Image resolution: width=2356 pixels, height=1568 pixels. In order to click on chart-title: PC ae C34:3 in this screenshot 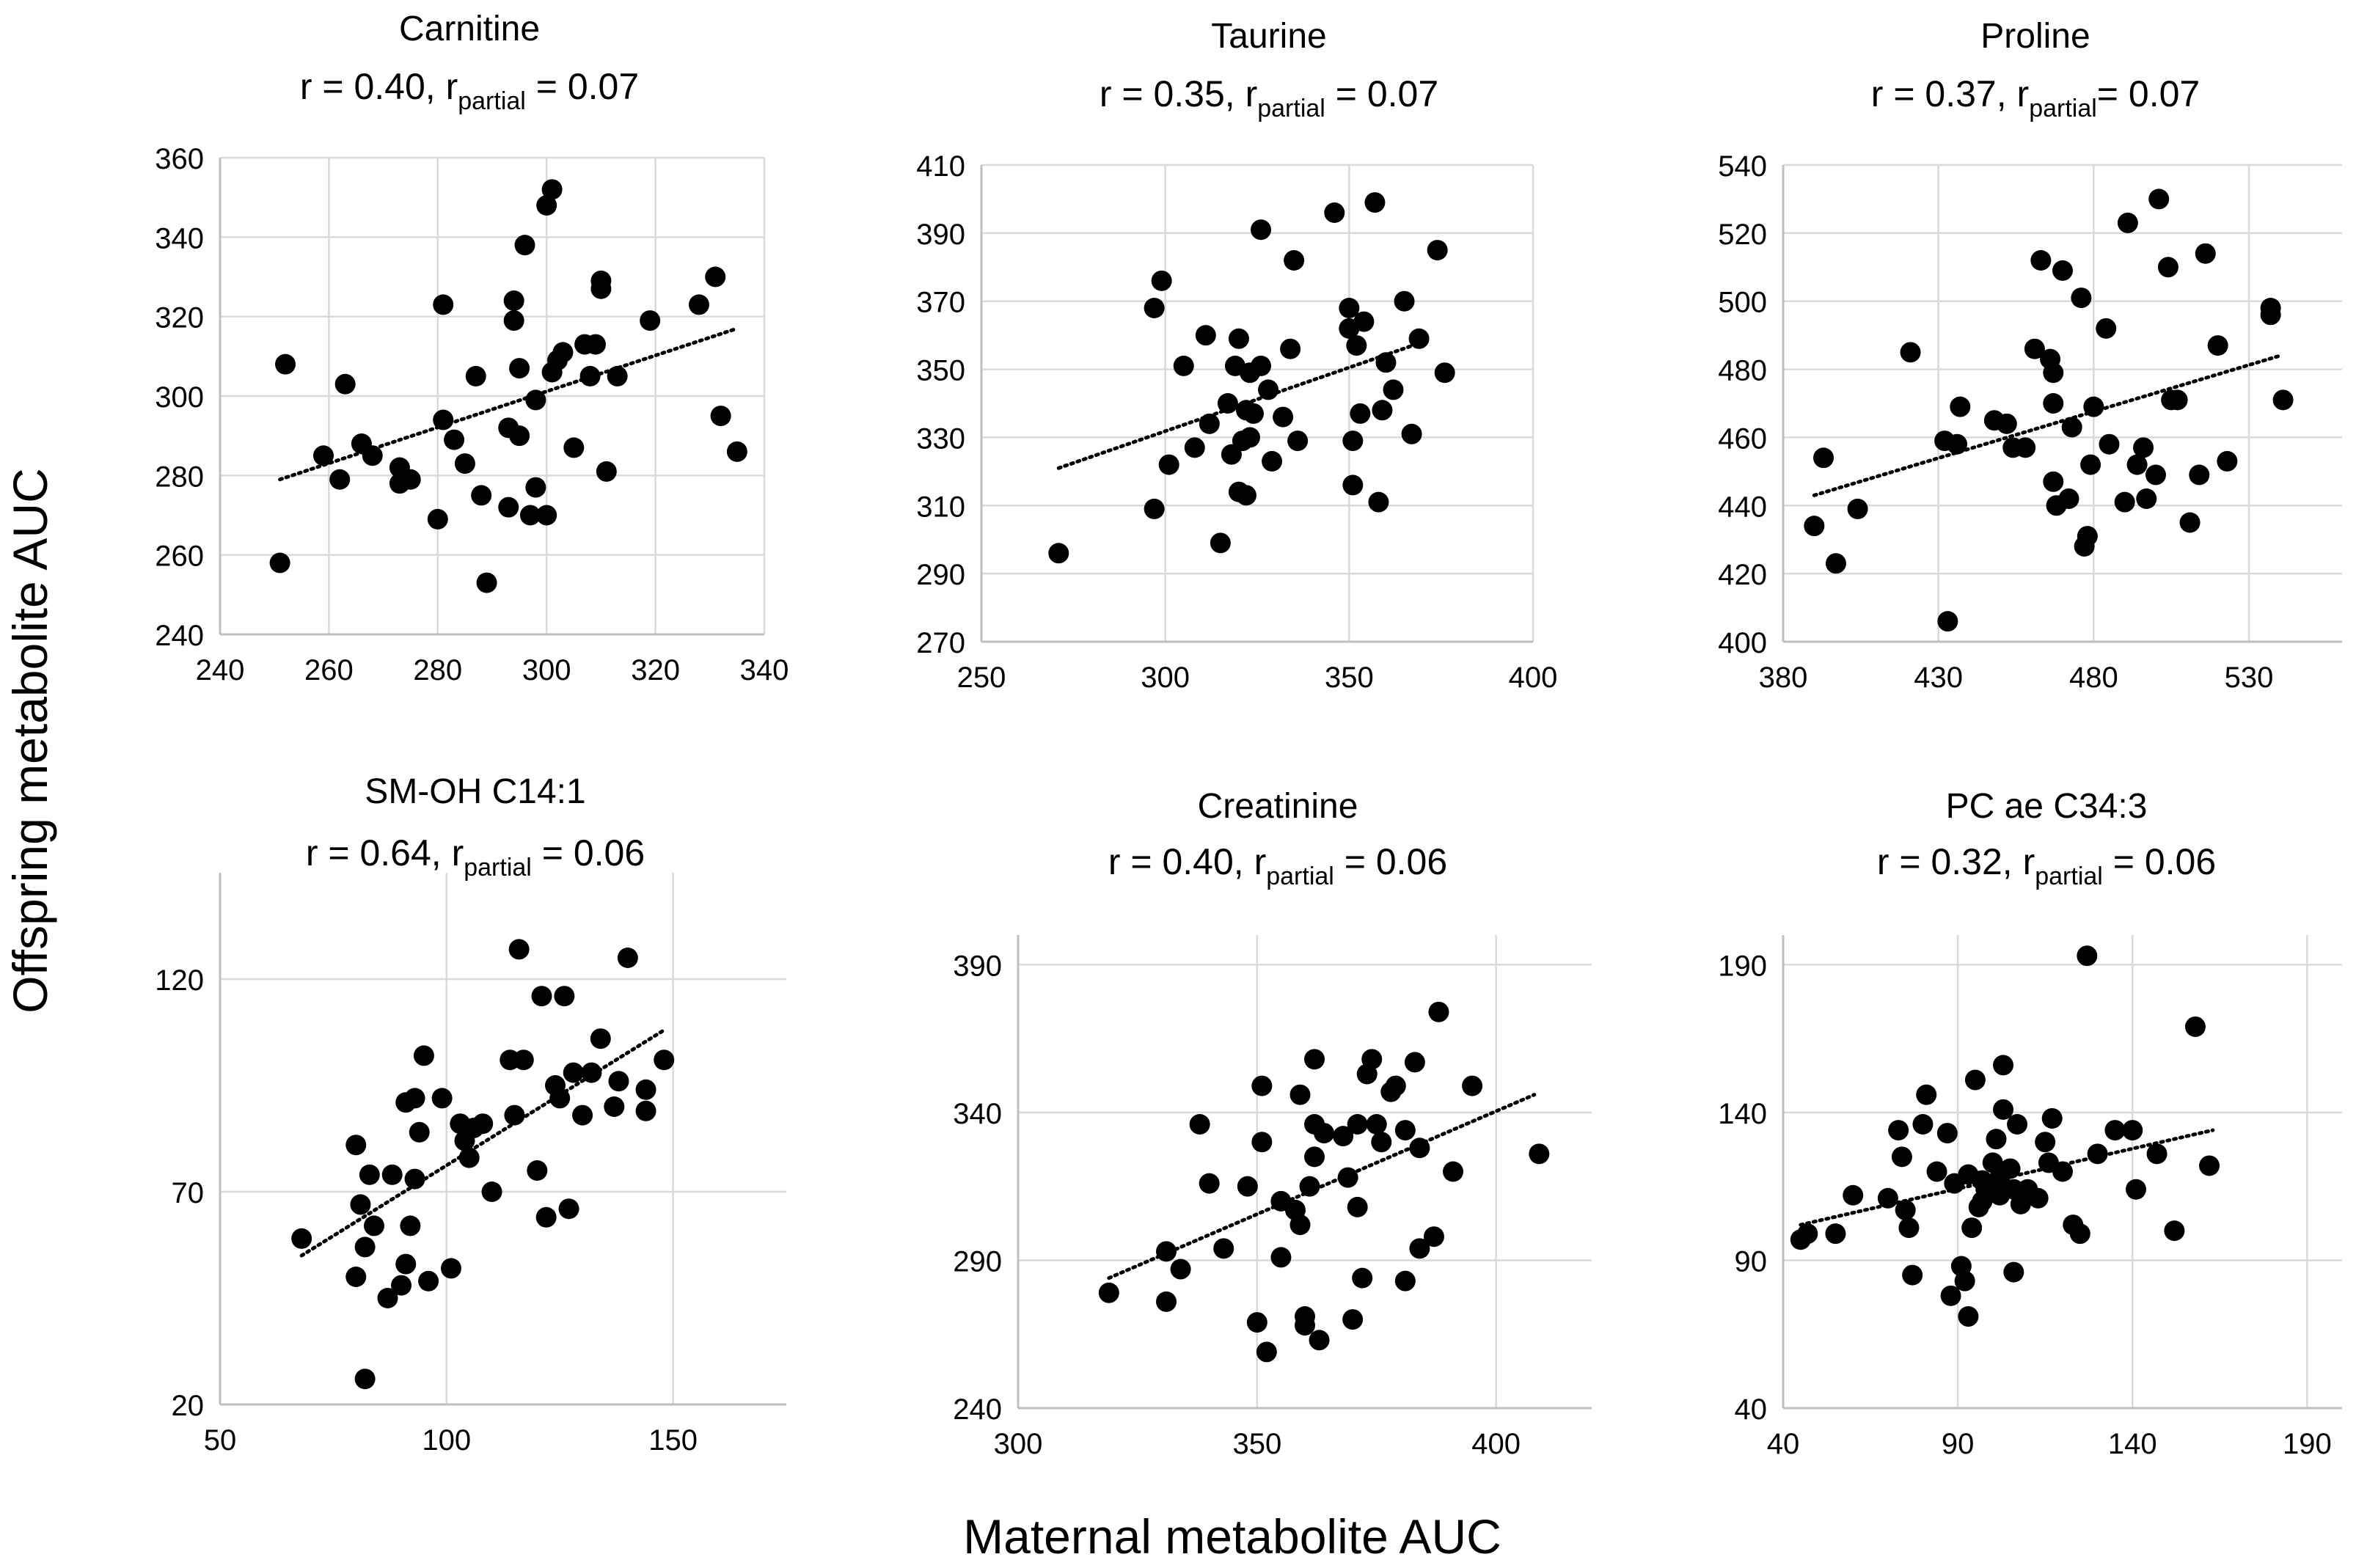, I will do `click(2047, 806)`.